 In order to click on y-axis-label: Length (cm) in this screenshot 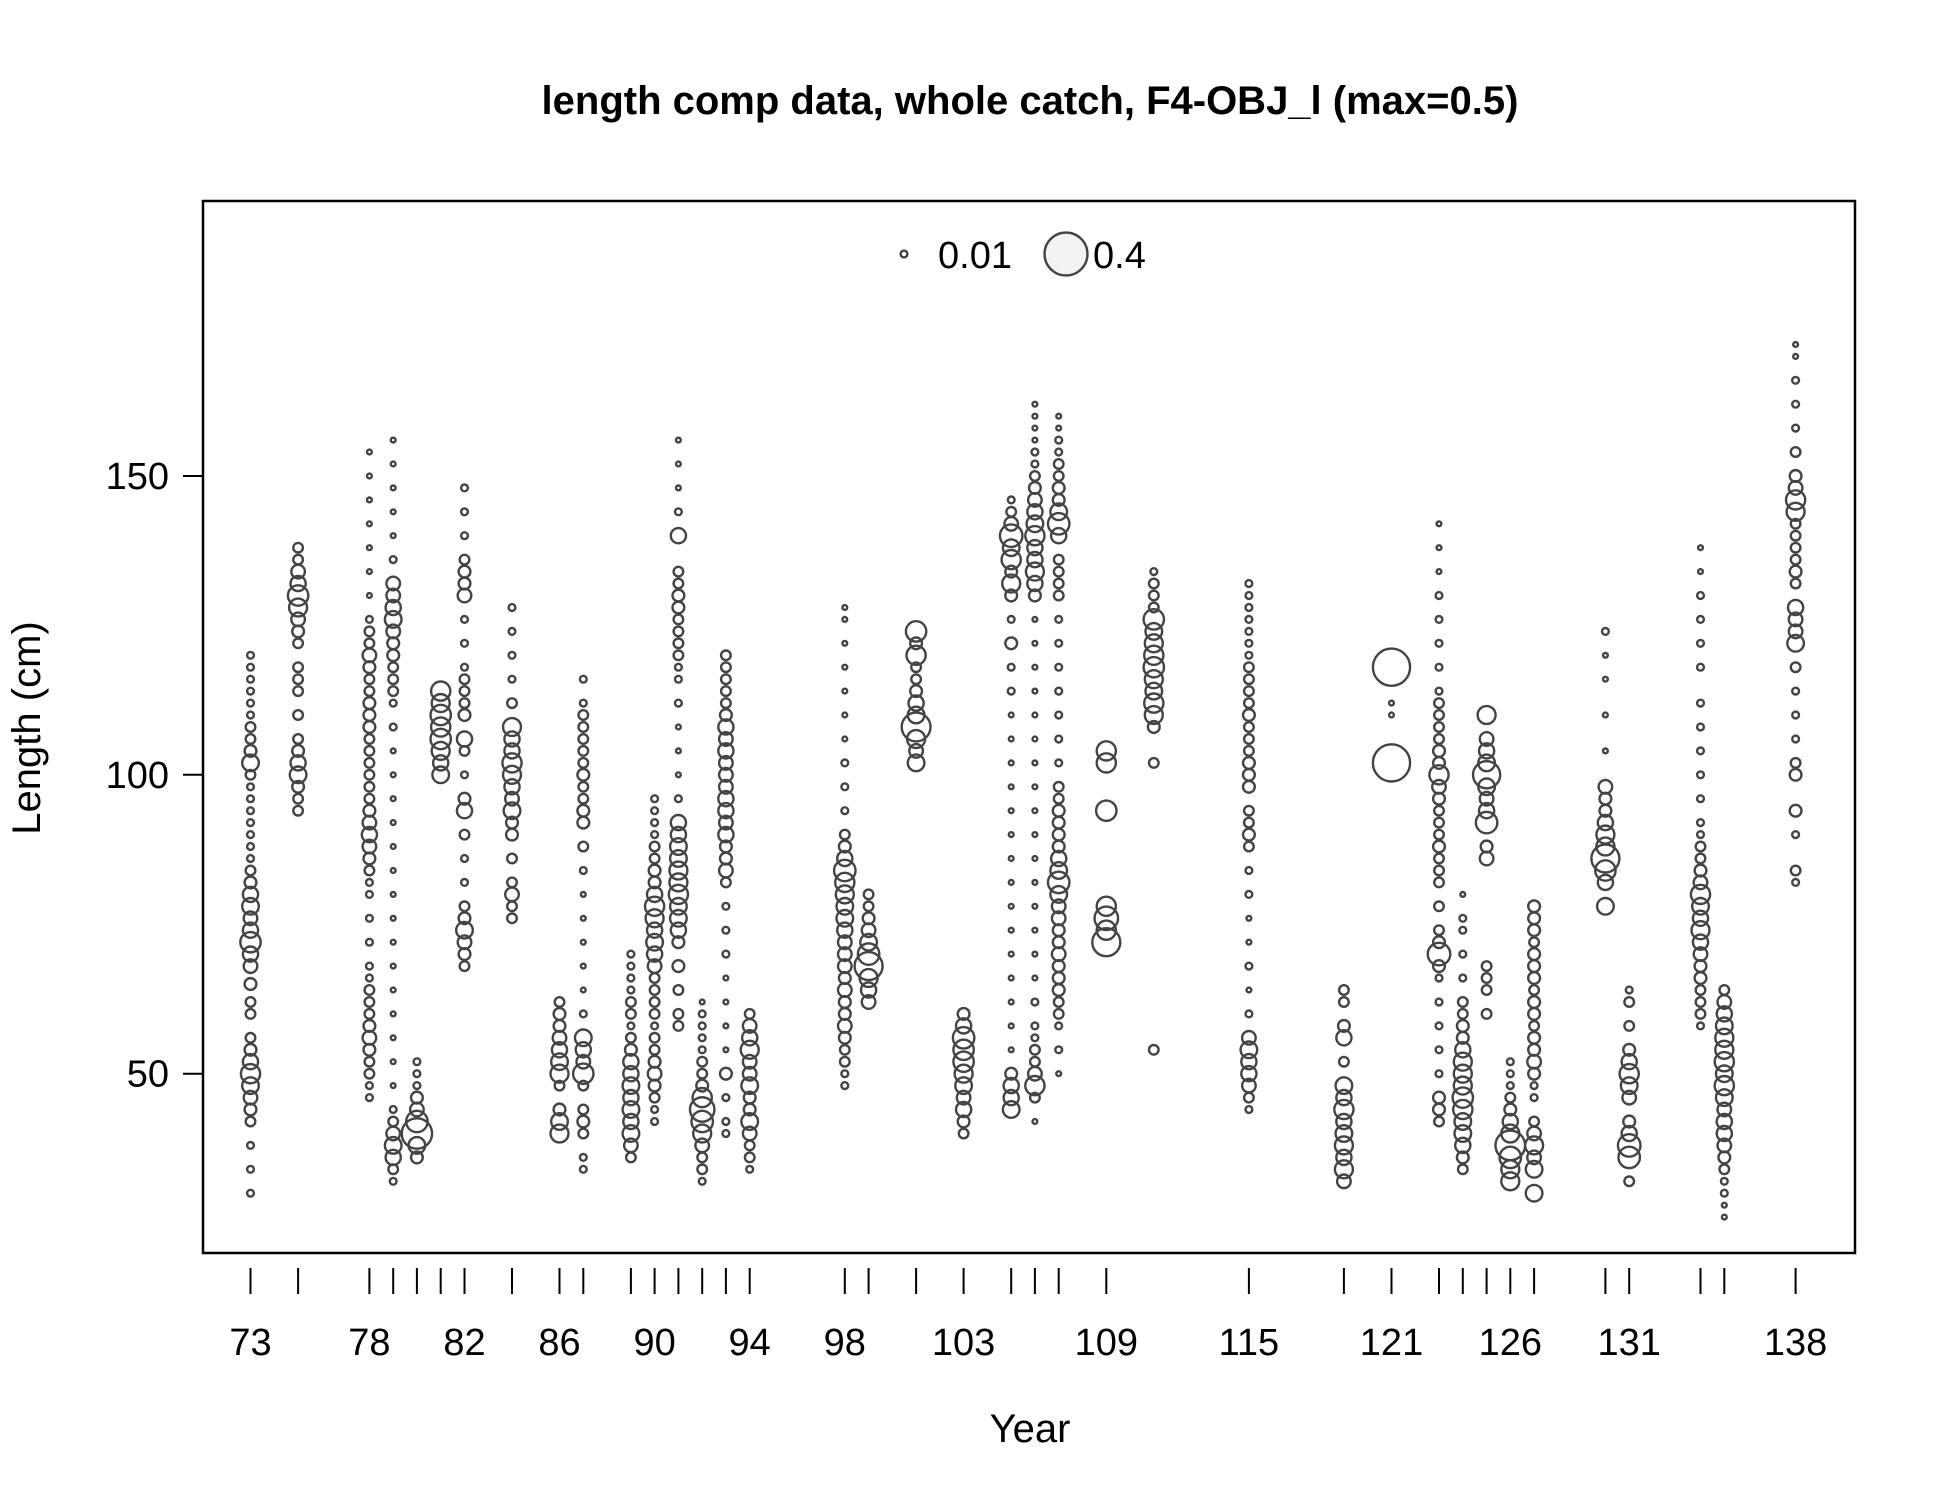, I will do `click(27, 727)`.